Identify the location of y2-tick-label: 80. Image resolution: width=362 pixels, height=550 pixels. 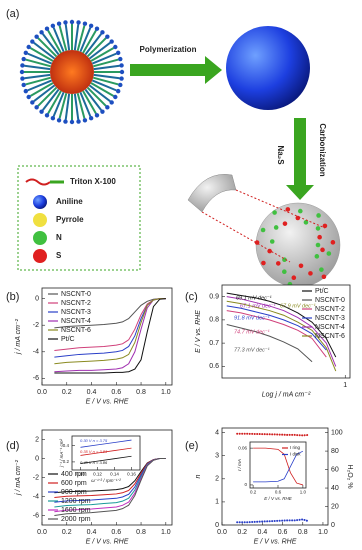
(335, 451).